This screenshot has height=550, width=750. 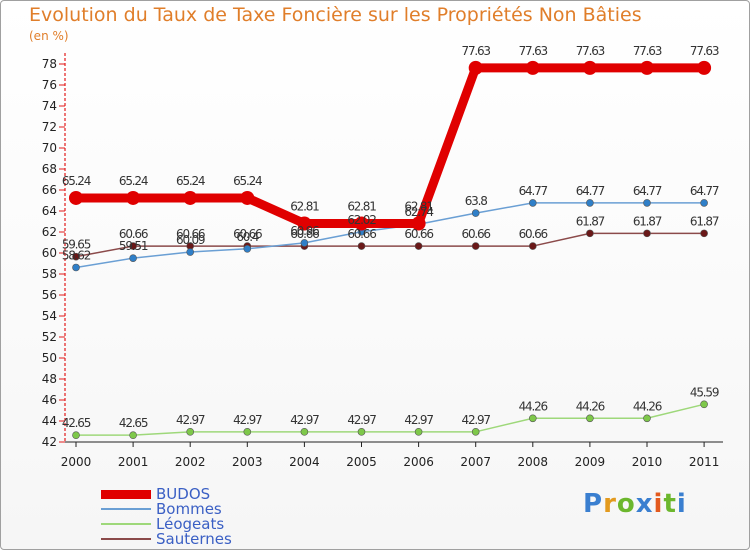 What do you see at coordinates (76, 245) in the screenshot?
I see `sauternes-value-label: 59.65` at bounding box center [76, 245].